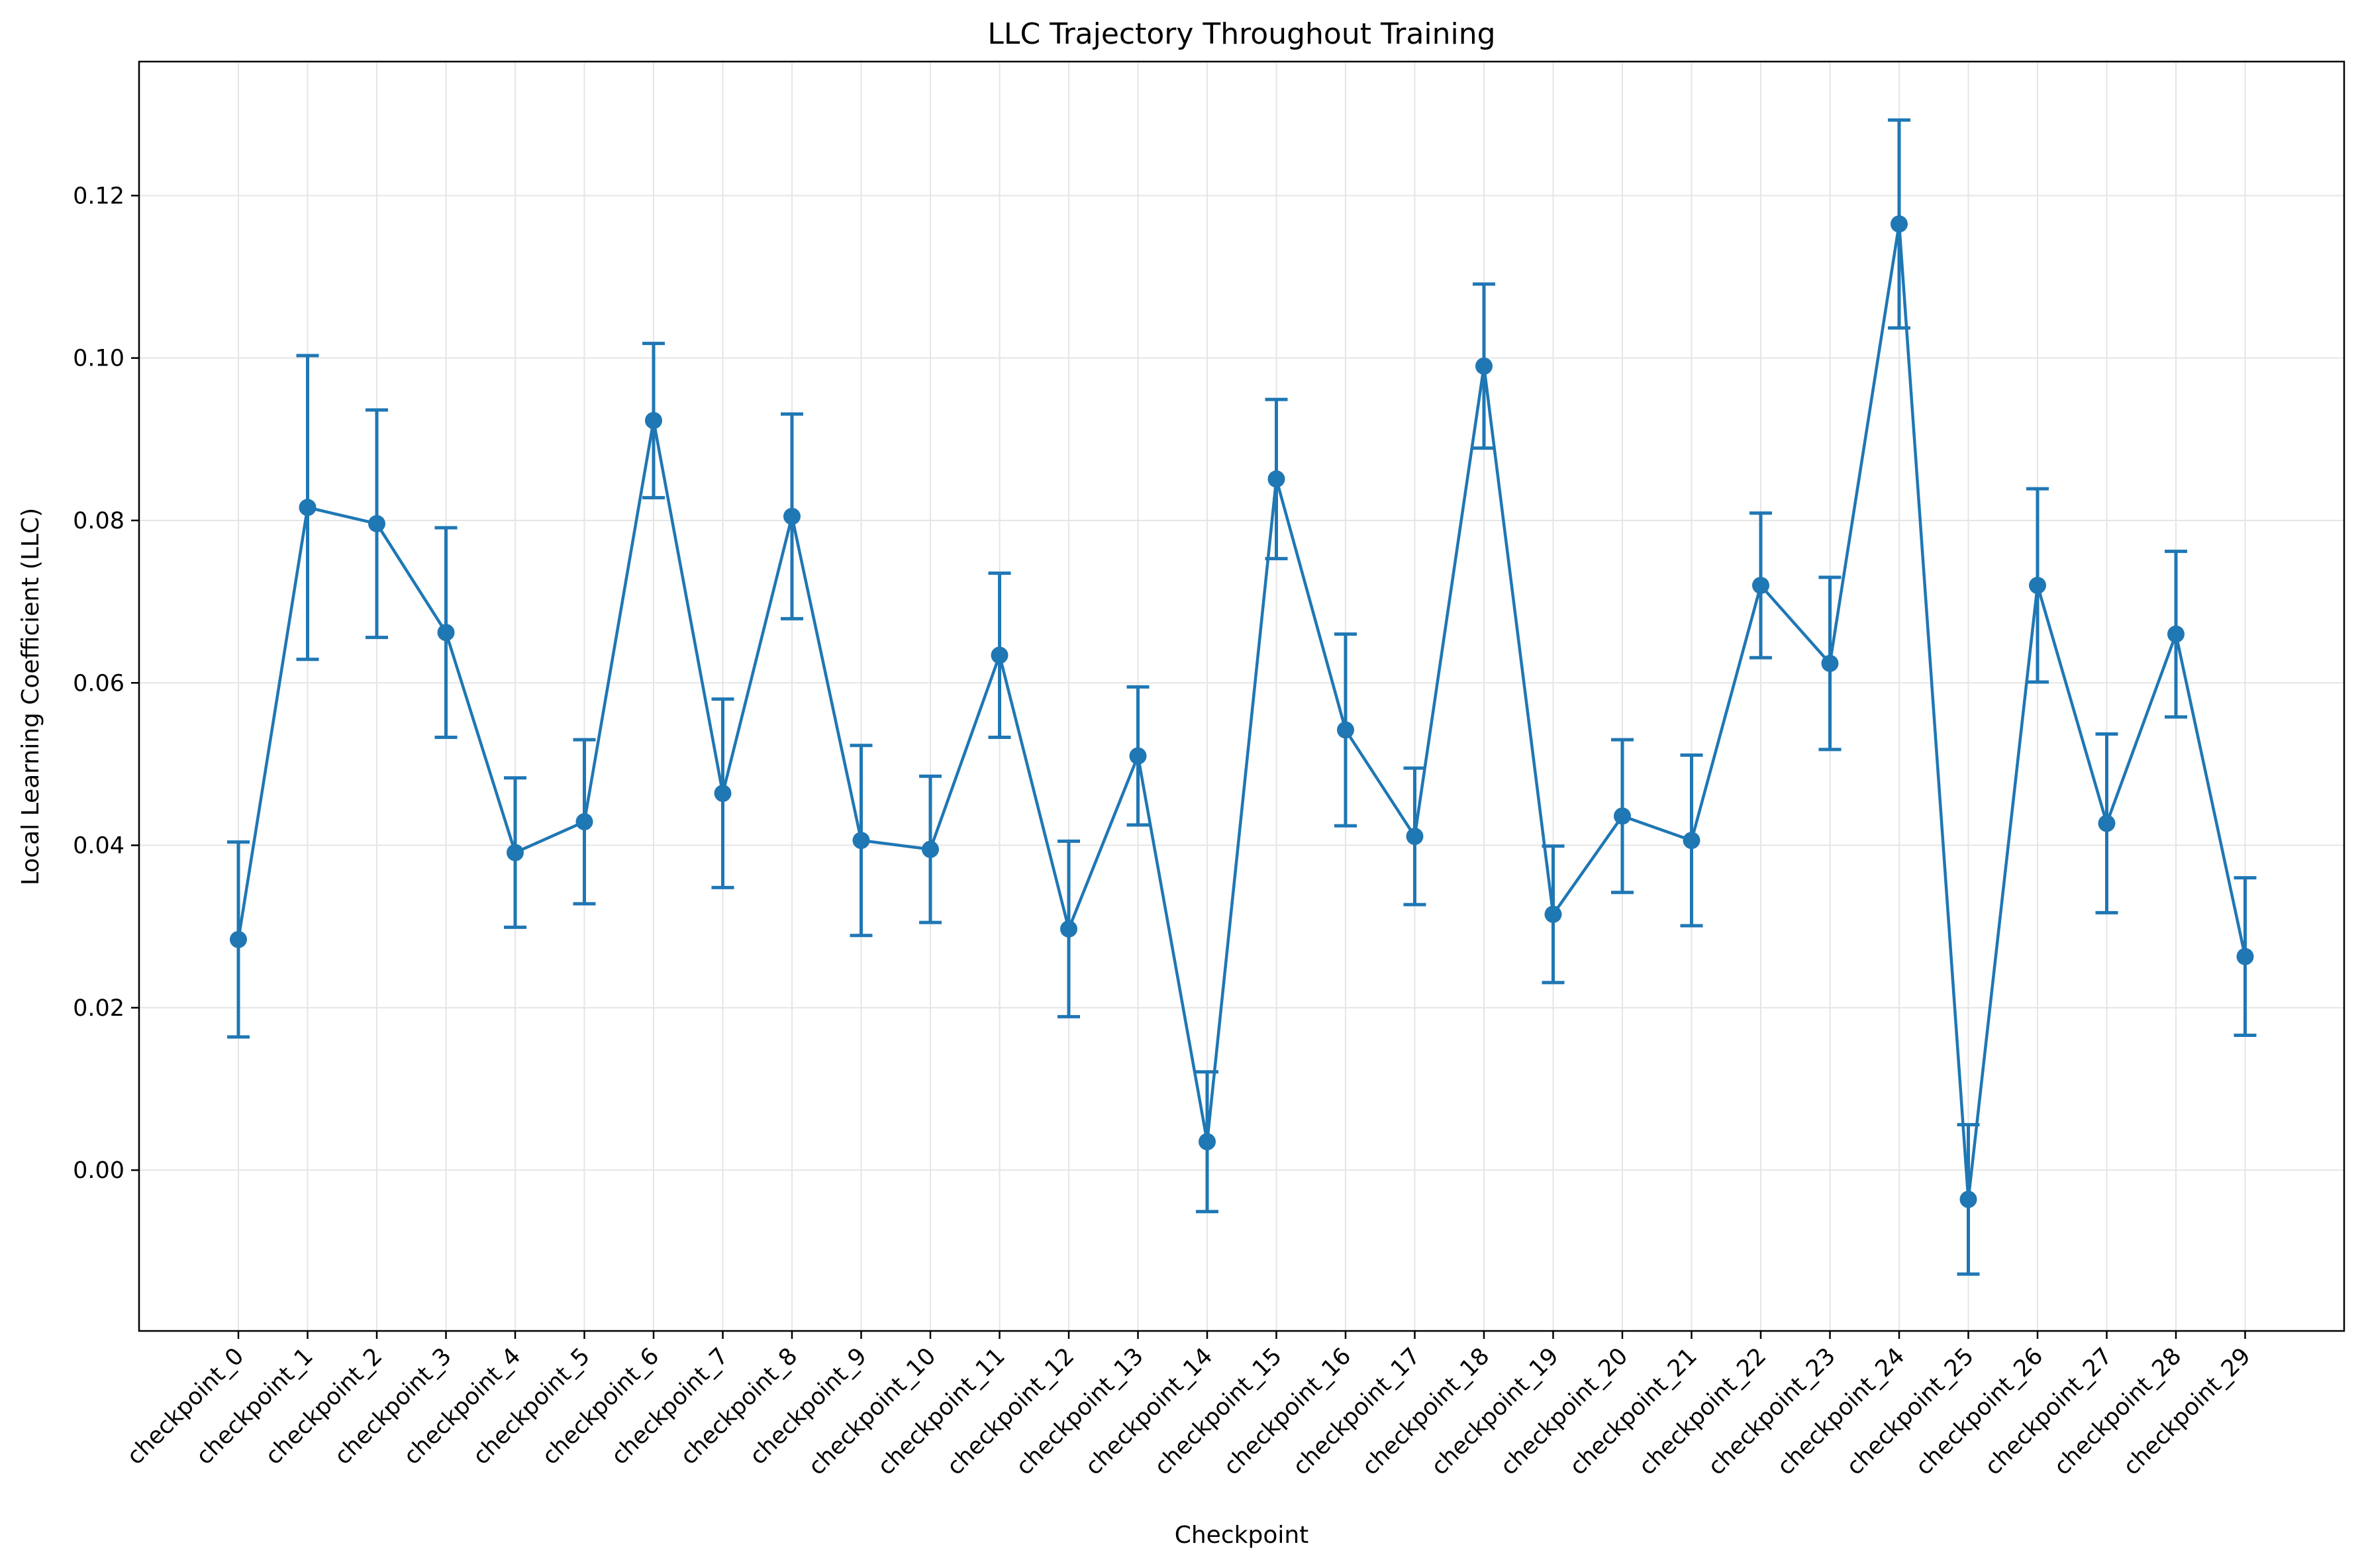 This screenshot has height=1568, width=2362. Describe the element at coordinates (1242, 1535) in the screenshot. I see `x-axis-label: Checkpoint` at that location.